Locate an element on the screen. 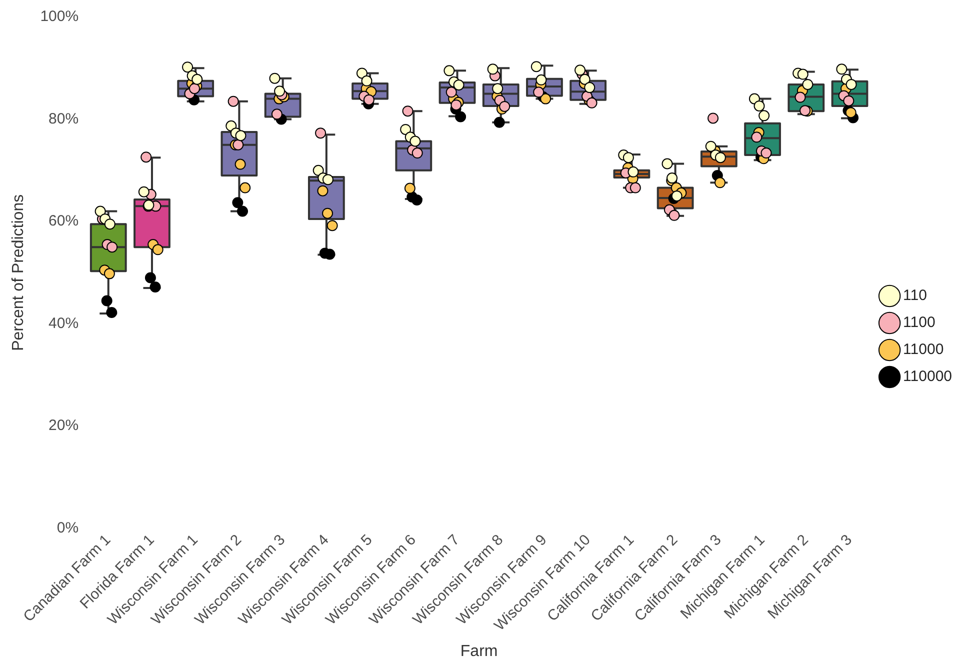 This screenshot has width=972, height=670. y-tick-label: 80% is located at coordinates (63, 119).